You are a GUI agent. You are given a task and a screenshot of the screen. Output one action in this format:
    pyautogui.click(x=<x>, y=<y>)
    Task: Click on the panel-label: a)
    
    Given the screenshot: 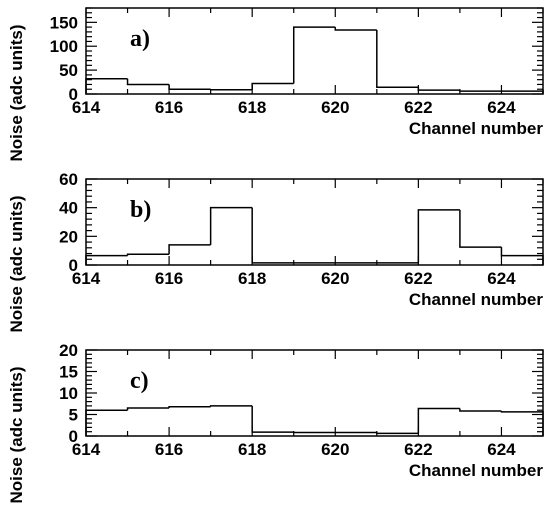 What is the action you would take?
    pyautogui.click(x=140, y=39)
    